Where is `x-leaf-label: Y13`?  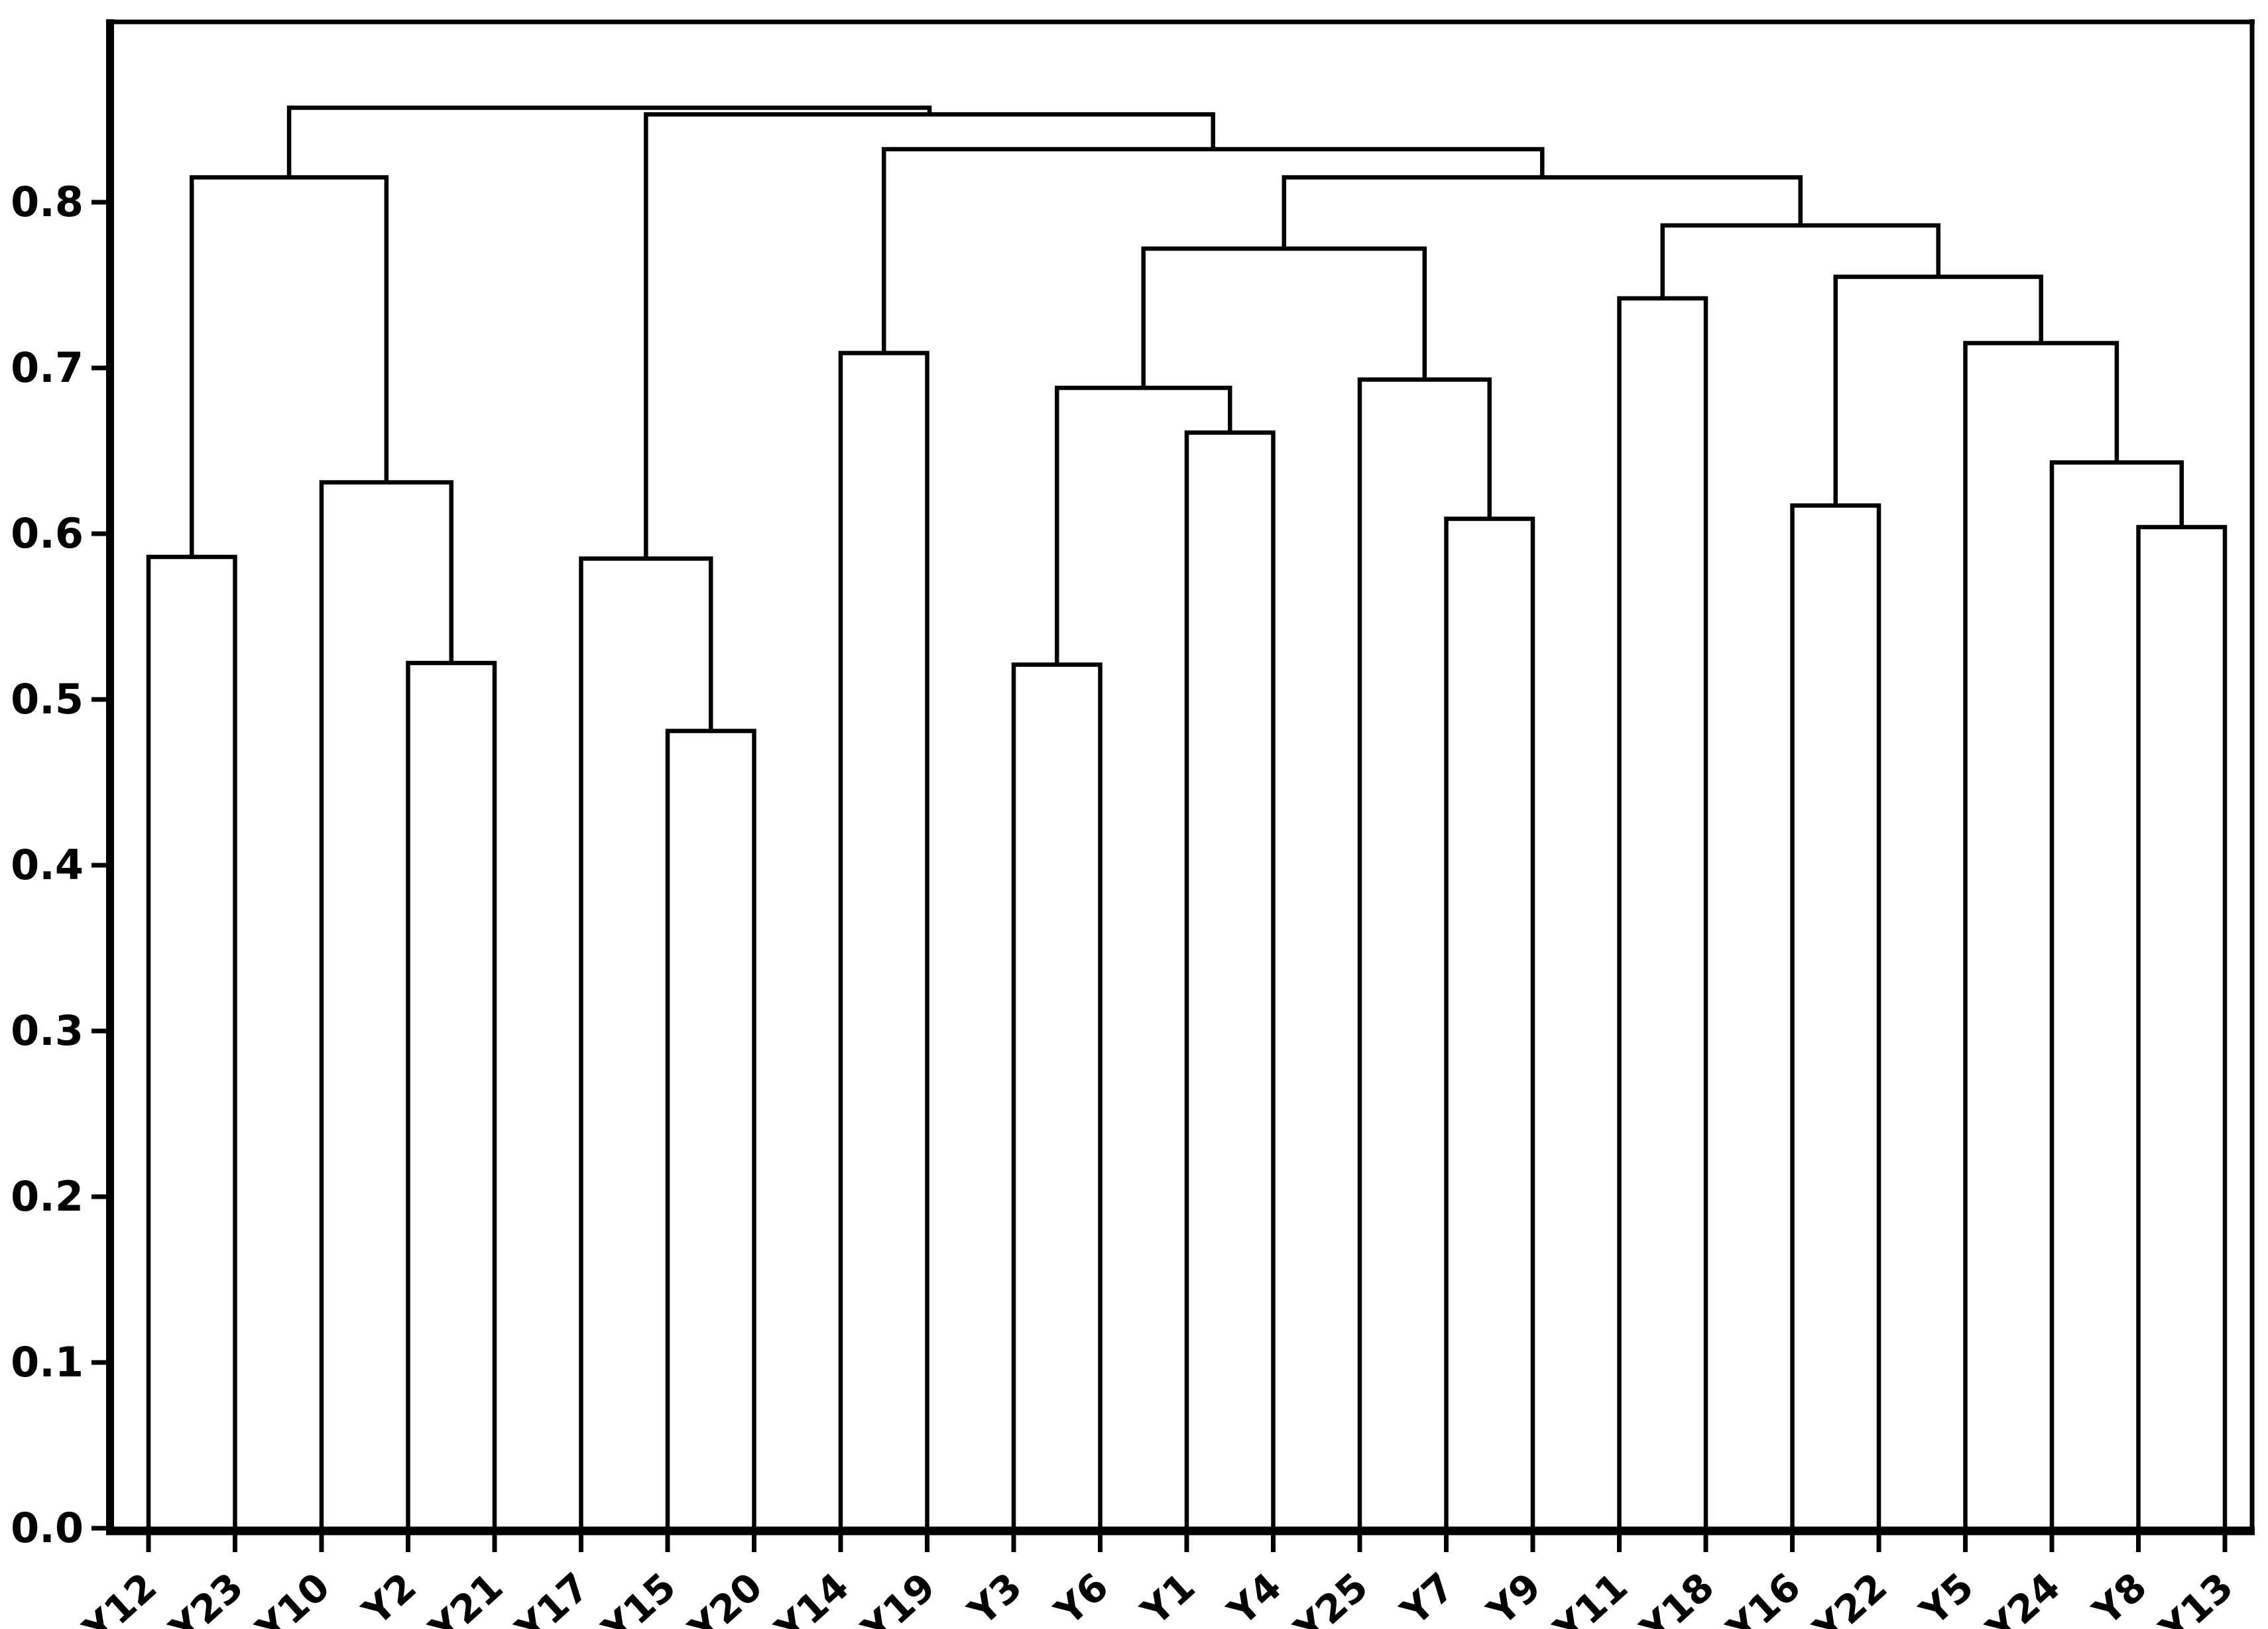
x-leaf-label: Y13 is located at coordinates (2196, 1596).